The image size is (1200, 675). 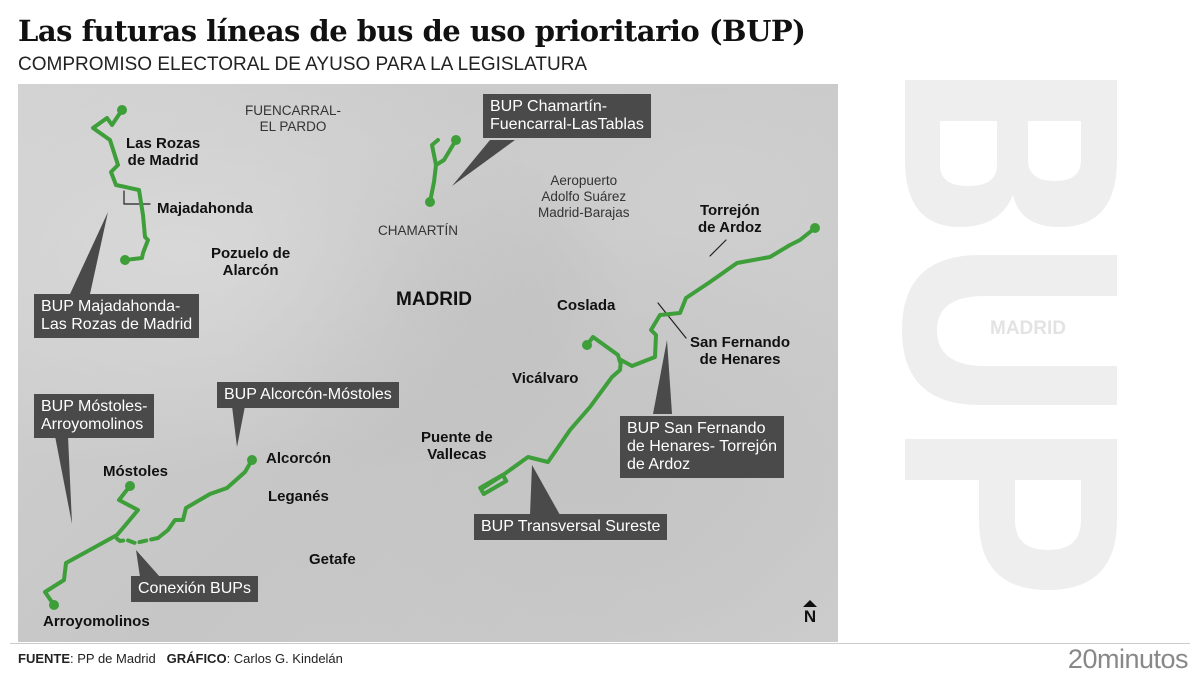 I want to click on place-leganes: Leganés, so click(x=298, y=496).